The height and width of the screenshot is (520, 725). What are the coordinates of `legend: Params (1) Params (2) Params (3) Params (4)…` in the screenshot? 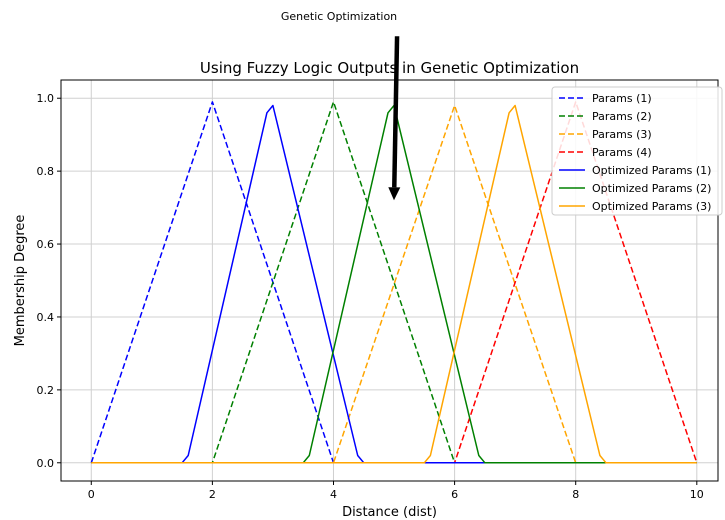 It's located at (637, 151).